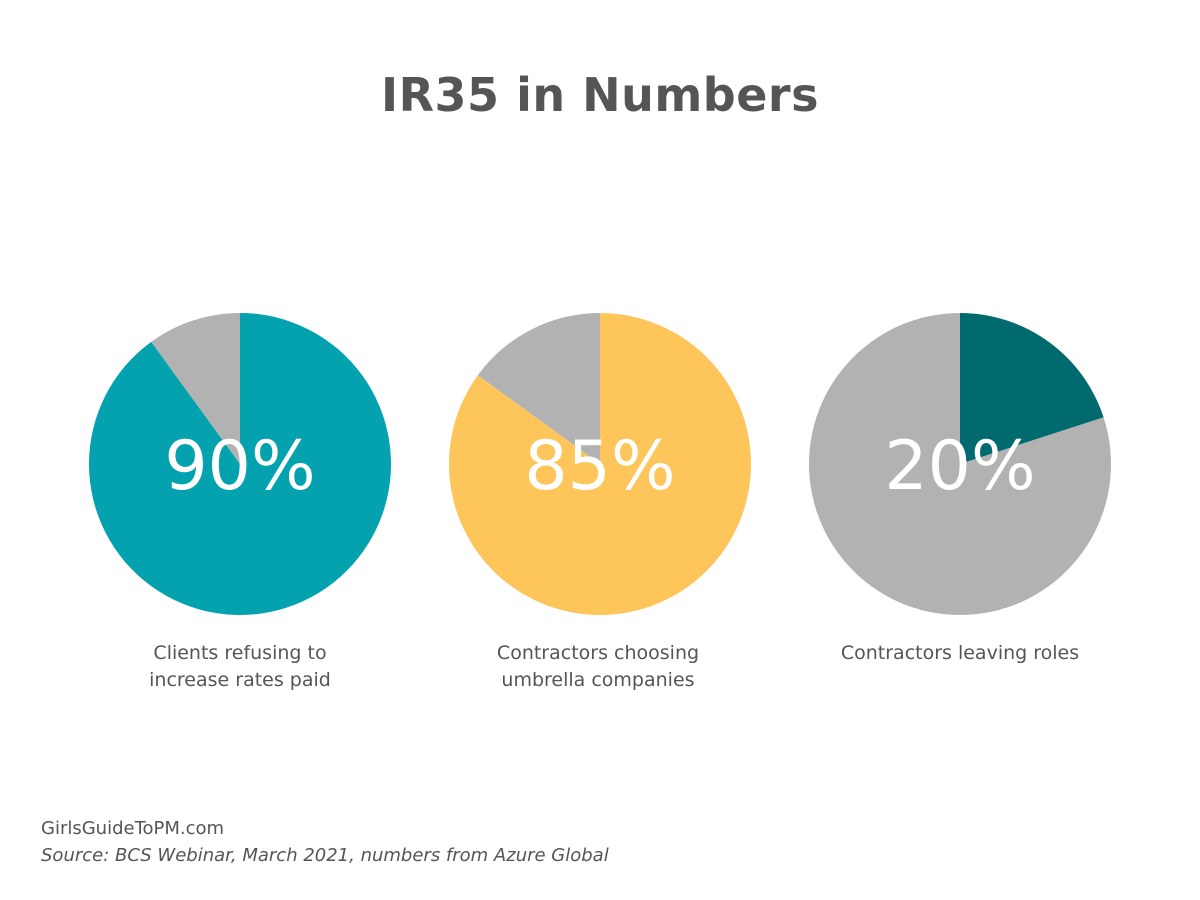  I want to click on pie-center-percent: 20%, so click(959, 466).